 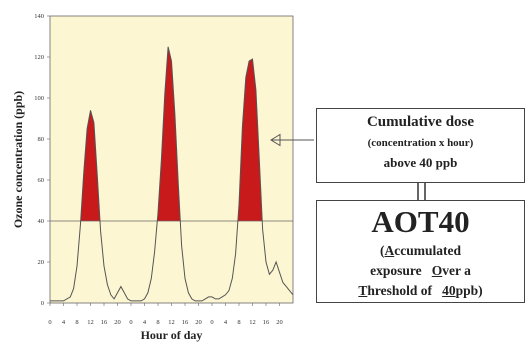 What do you see at coordinates (165, 314) in the screenshot?
I see `x-axis-ticks: 0 4 8 12 16 20 0 4 8 12 16 20 0 4 8 12 16 20` at bounding box center [165, 314].